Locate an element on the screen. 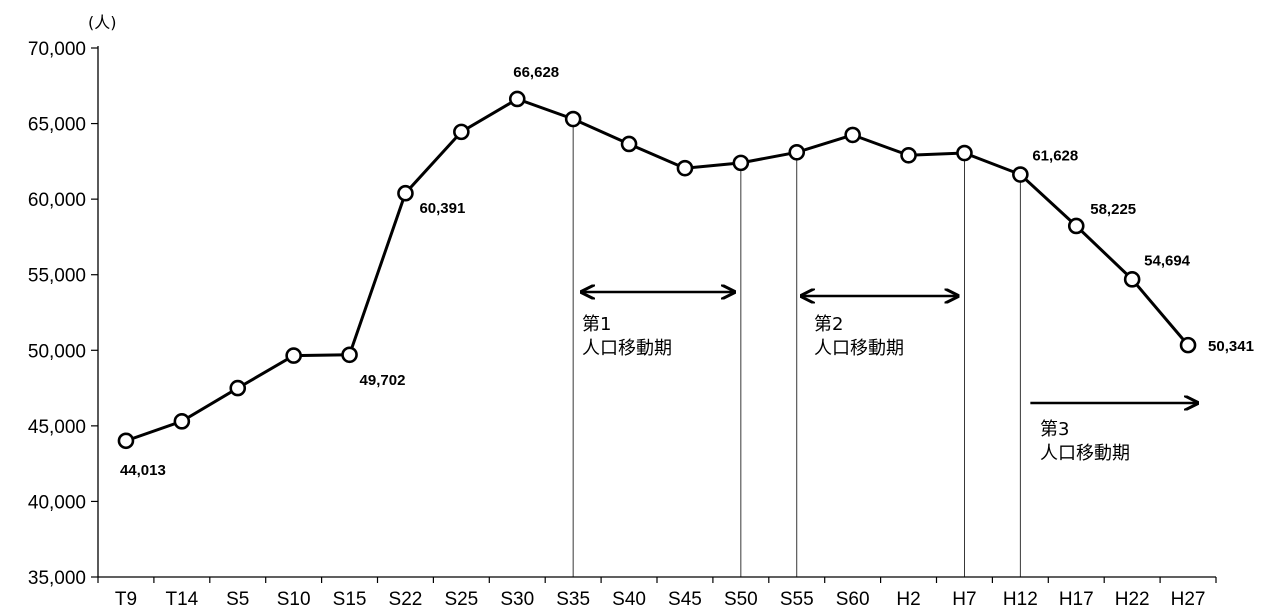  x-tick-label: S60 is located at coordinates (853, 599).